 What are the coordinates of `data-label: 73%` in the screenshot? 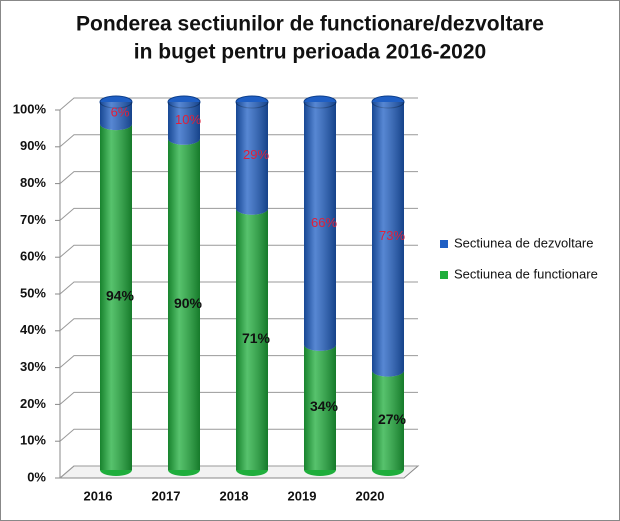 It's located at (392, 235).